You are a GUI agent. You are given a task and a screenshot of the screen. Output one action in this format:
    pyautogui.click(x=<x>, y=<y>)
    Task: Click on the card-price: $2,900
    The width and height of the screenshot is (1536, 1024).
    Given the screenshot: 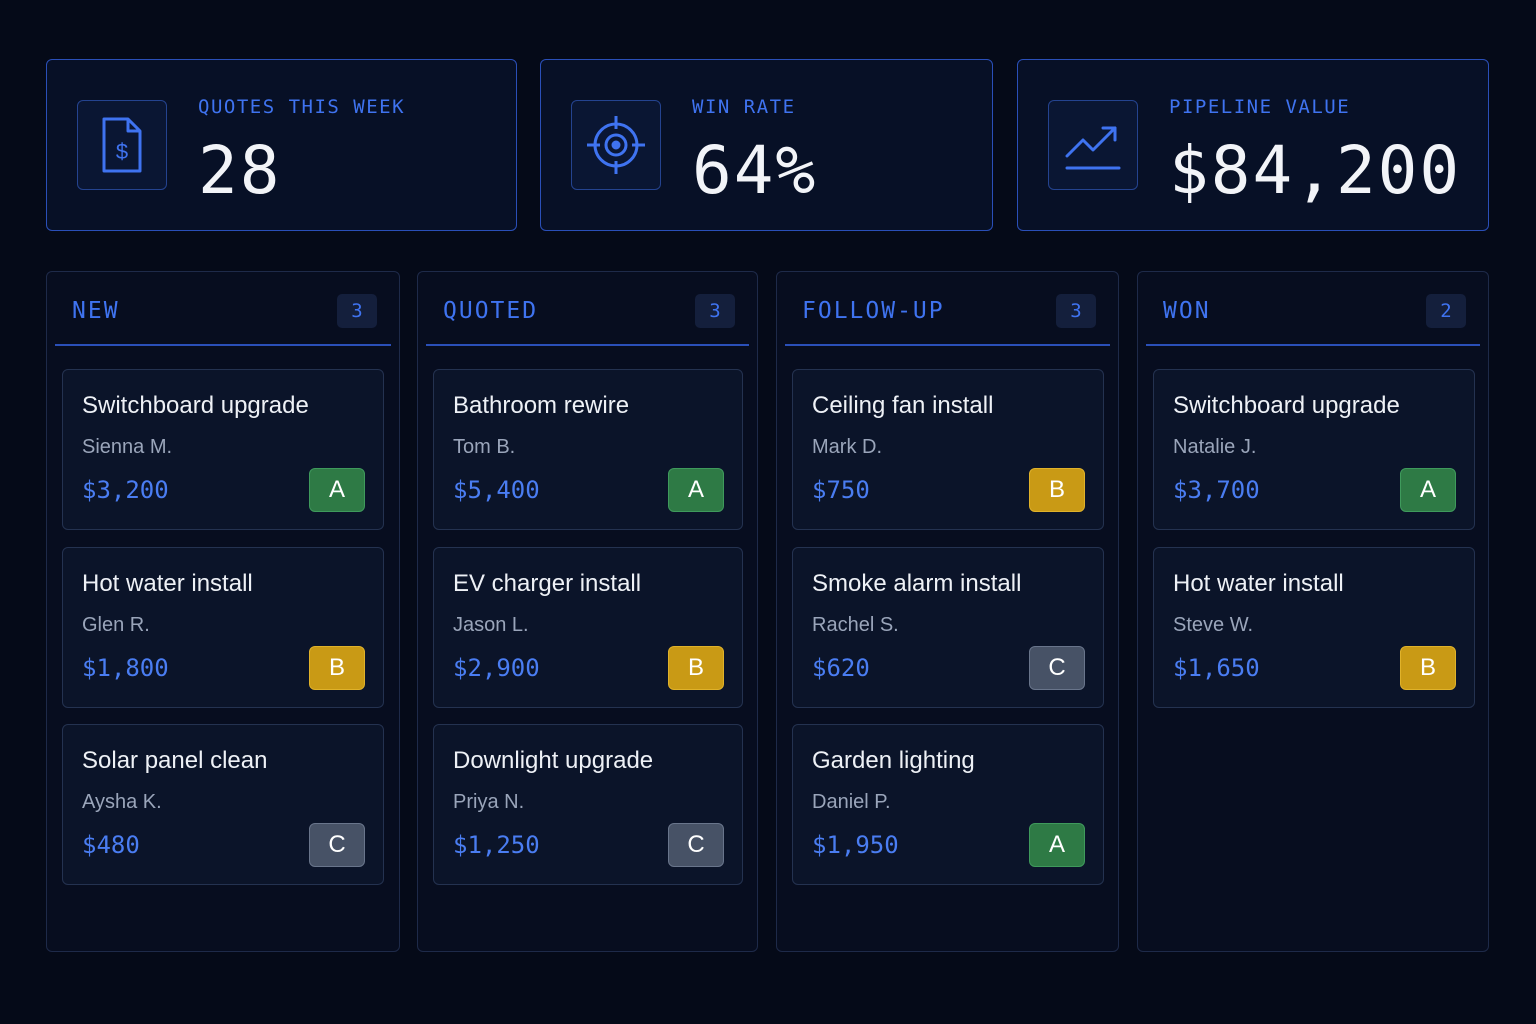 What is the action you would take?
    pyautogui.click(x=496, y=668)
    